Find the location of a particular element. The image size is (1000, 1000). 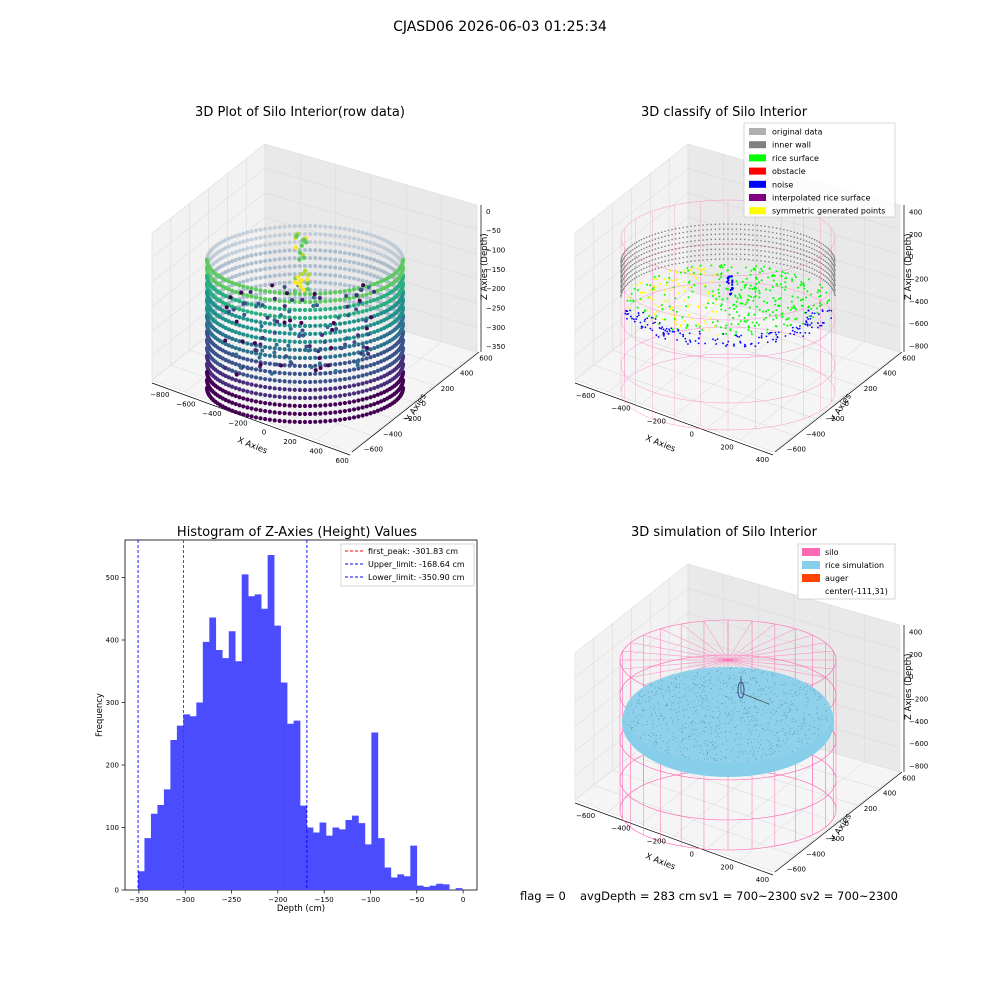

simulation-title: 3D simulation of Silo Interior is located at coordinates (724, 532).